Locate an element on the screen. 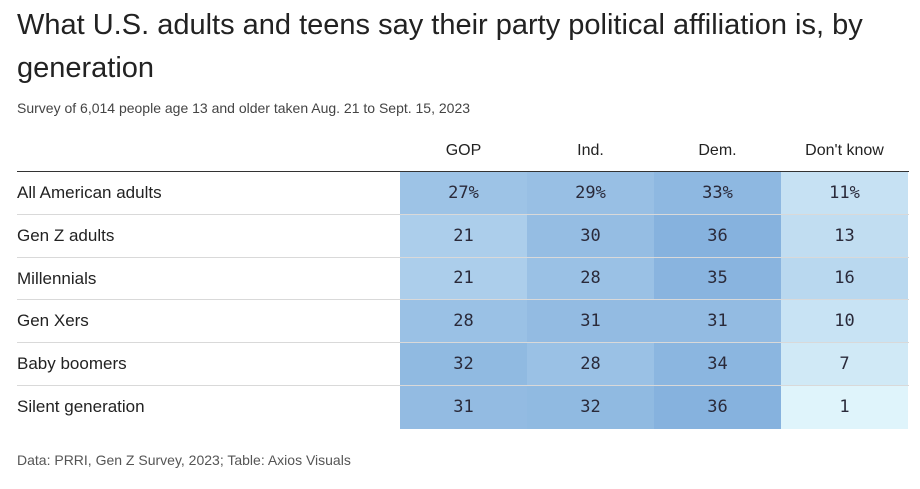 This screenshot has height=489, width=920. cell-dem: 31 is located at coordinates (717, 321).